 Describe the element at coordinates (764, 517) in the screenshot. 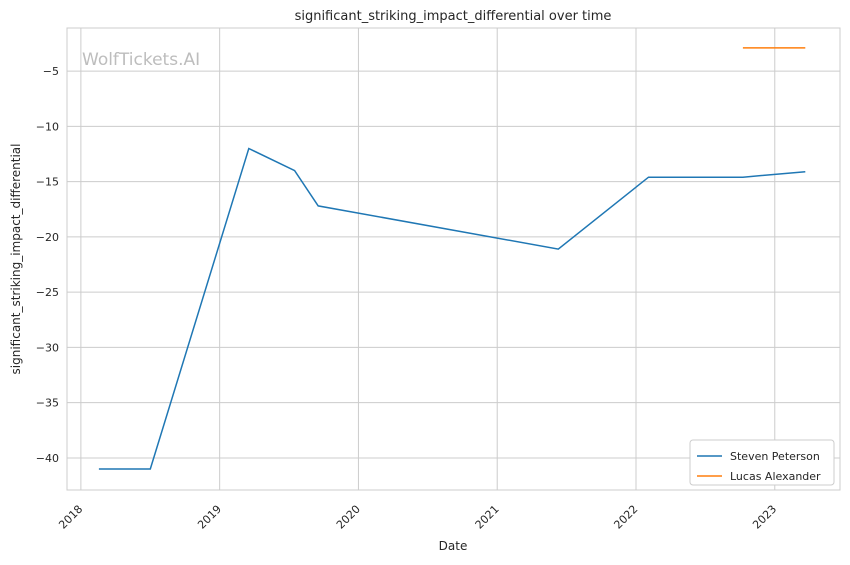

I see `x-tick-label: 2023` at that location.